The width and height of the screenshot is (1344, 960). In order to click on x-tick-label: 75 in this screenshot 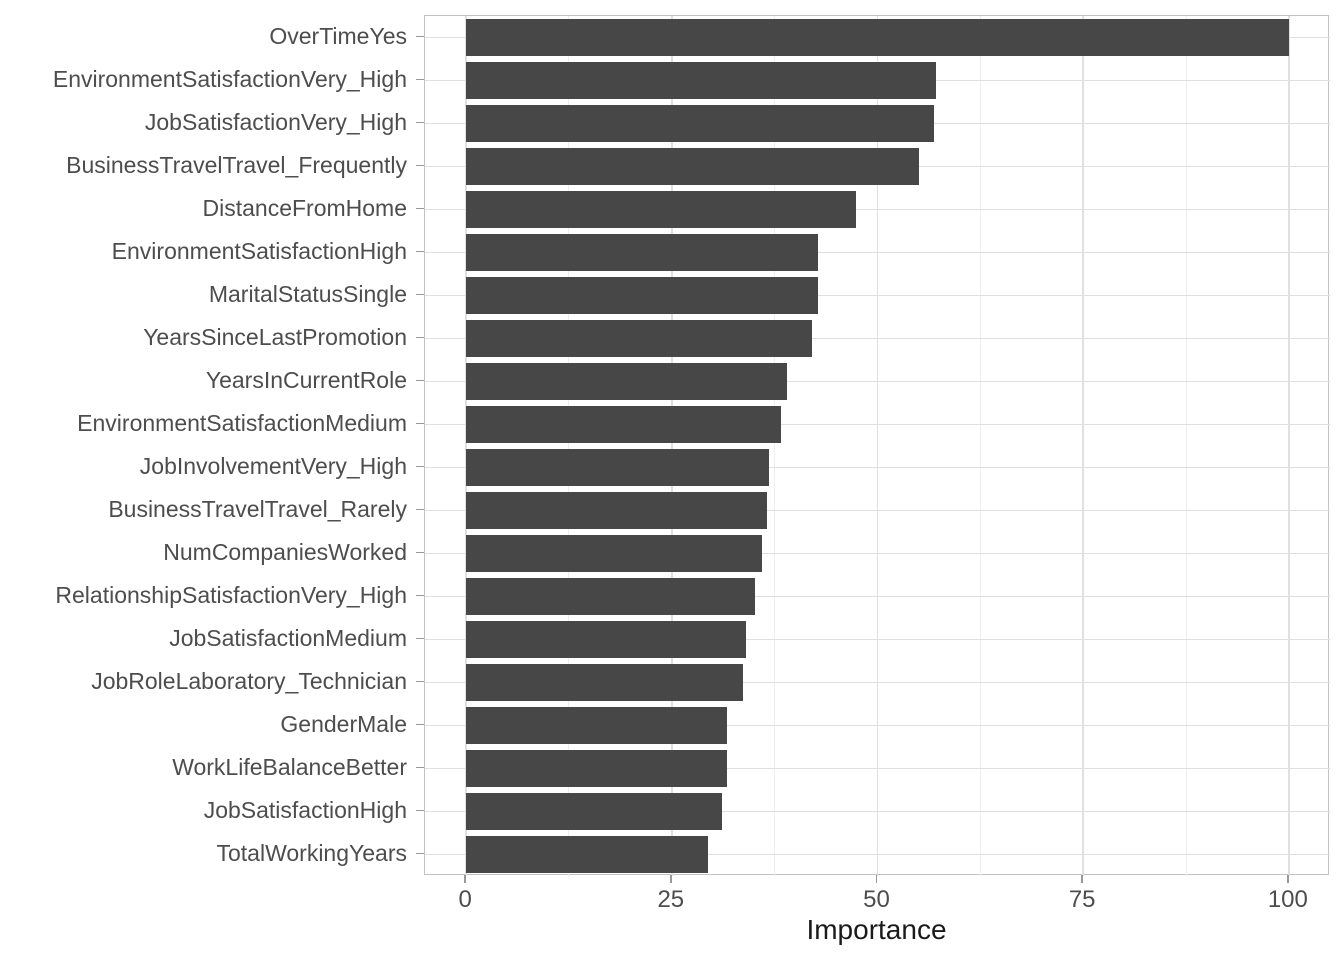, I will do `click(1082, 899)`.